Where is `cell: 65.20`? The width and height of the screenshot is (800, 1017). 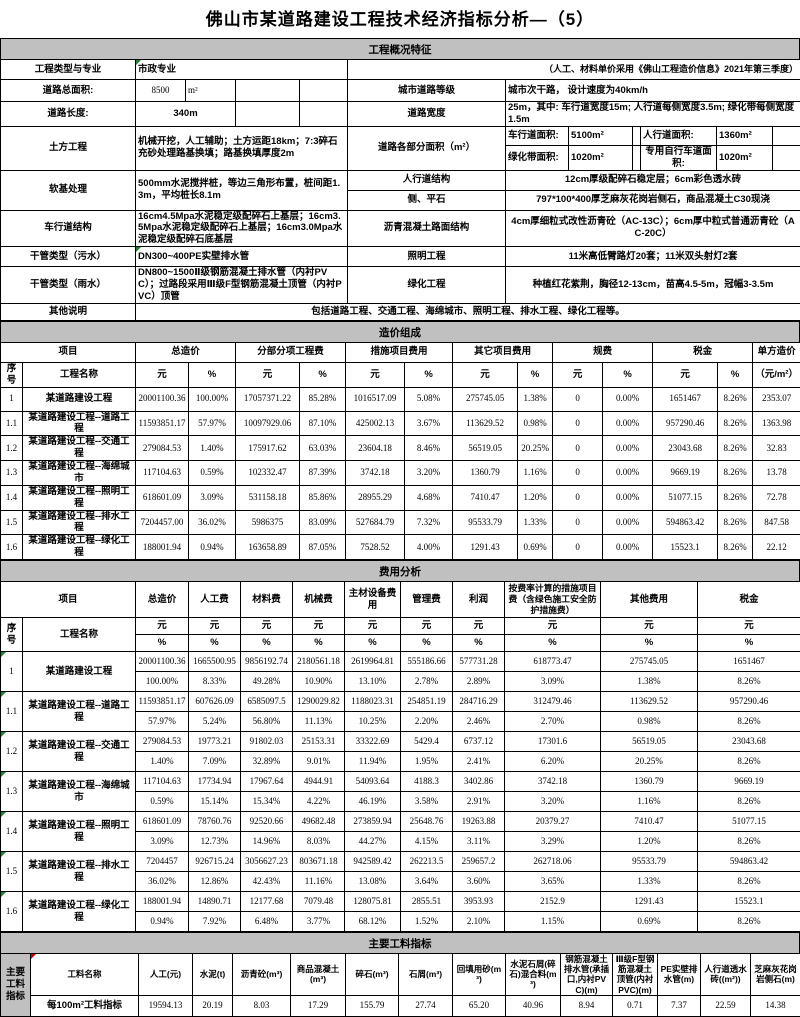 cell: 65.20 is located at coordinates (479, 1005).